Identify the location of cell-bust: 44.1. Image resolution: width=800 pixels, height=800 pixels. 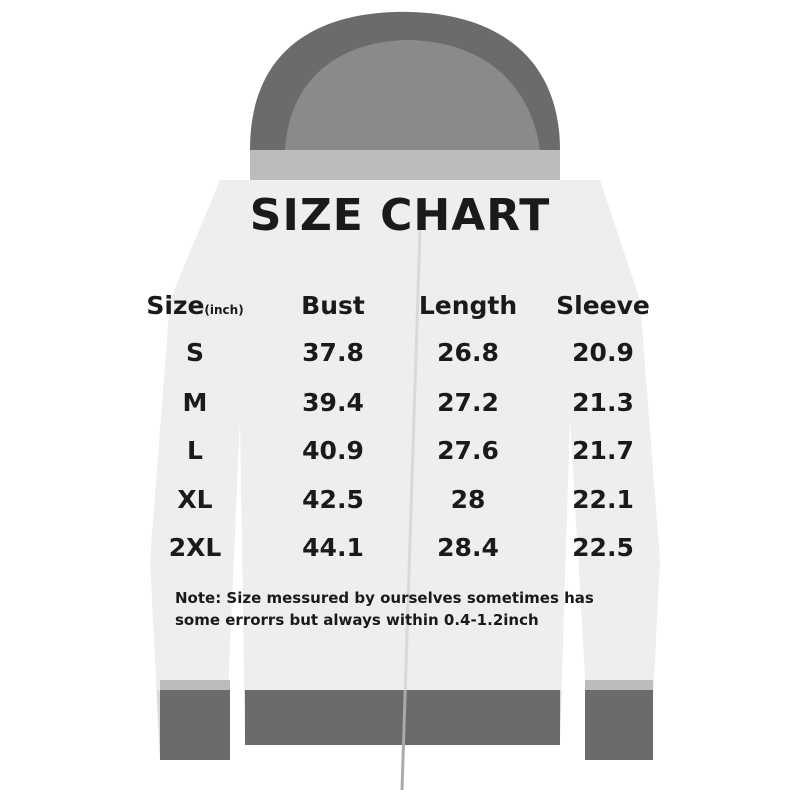
(333, 547).